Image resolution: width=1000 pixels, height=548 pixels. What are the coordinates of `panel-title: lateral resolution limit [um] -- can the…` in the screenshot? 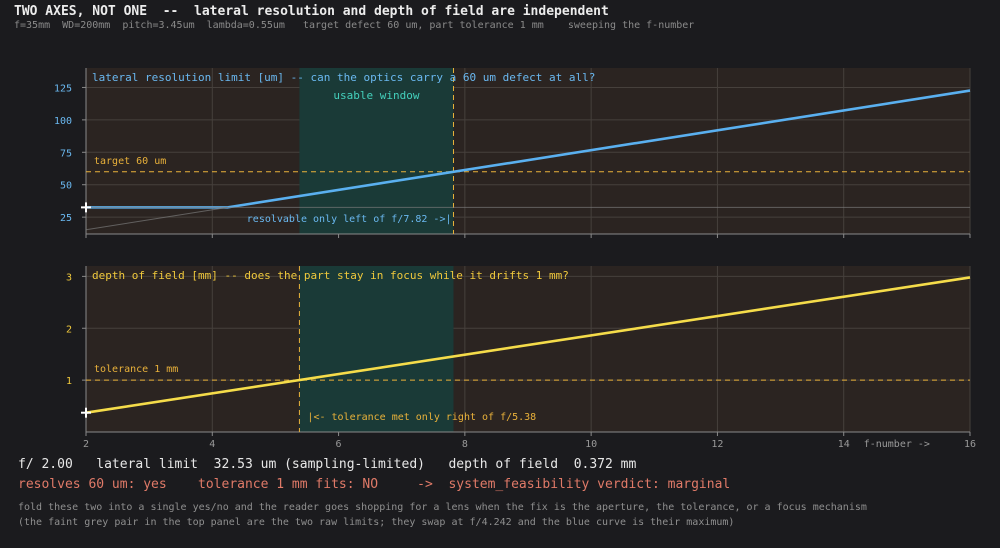 It's located at (343, 77).